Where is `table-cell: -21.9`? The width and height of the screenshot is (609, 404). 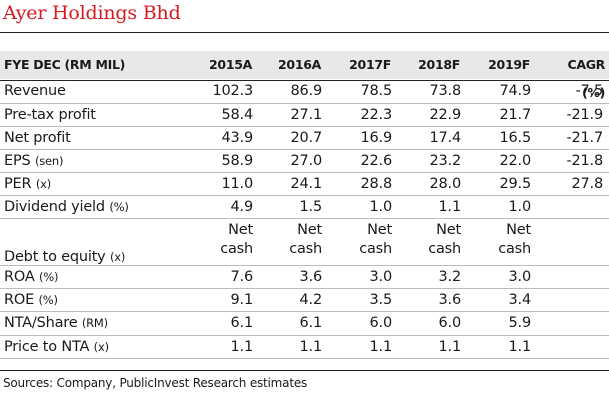 table-cell: -21.9 is located at coordinates (570, 115).